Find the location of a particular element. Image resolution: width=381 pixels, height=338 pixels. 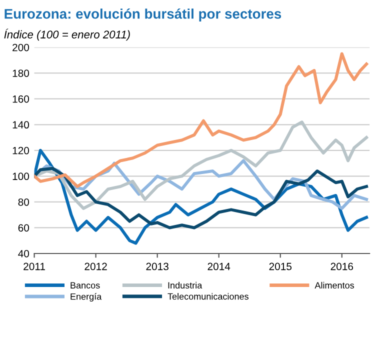

legend-label: Telecomunicaciones is located at coordinates (208, 296).